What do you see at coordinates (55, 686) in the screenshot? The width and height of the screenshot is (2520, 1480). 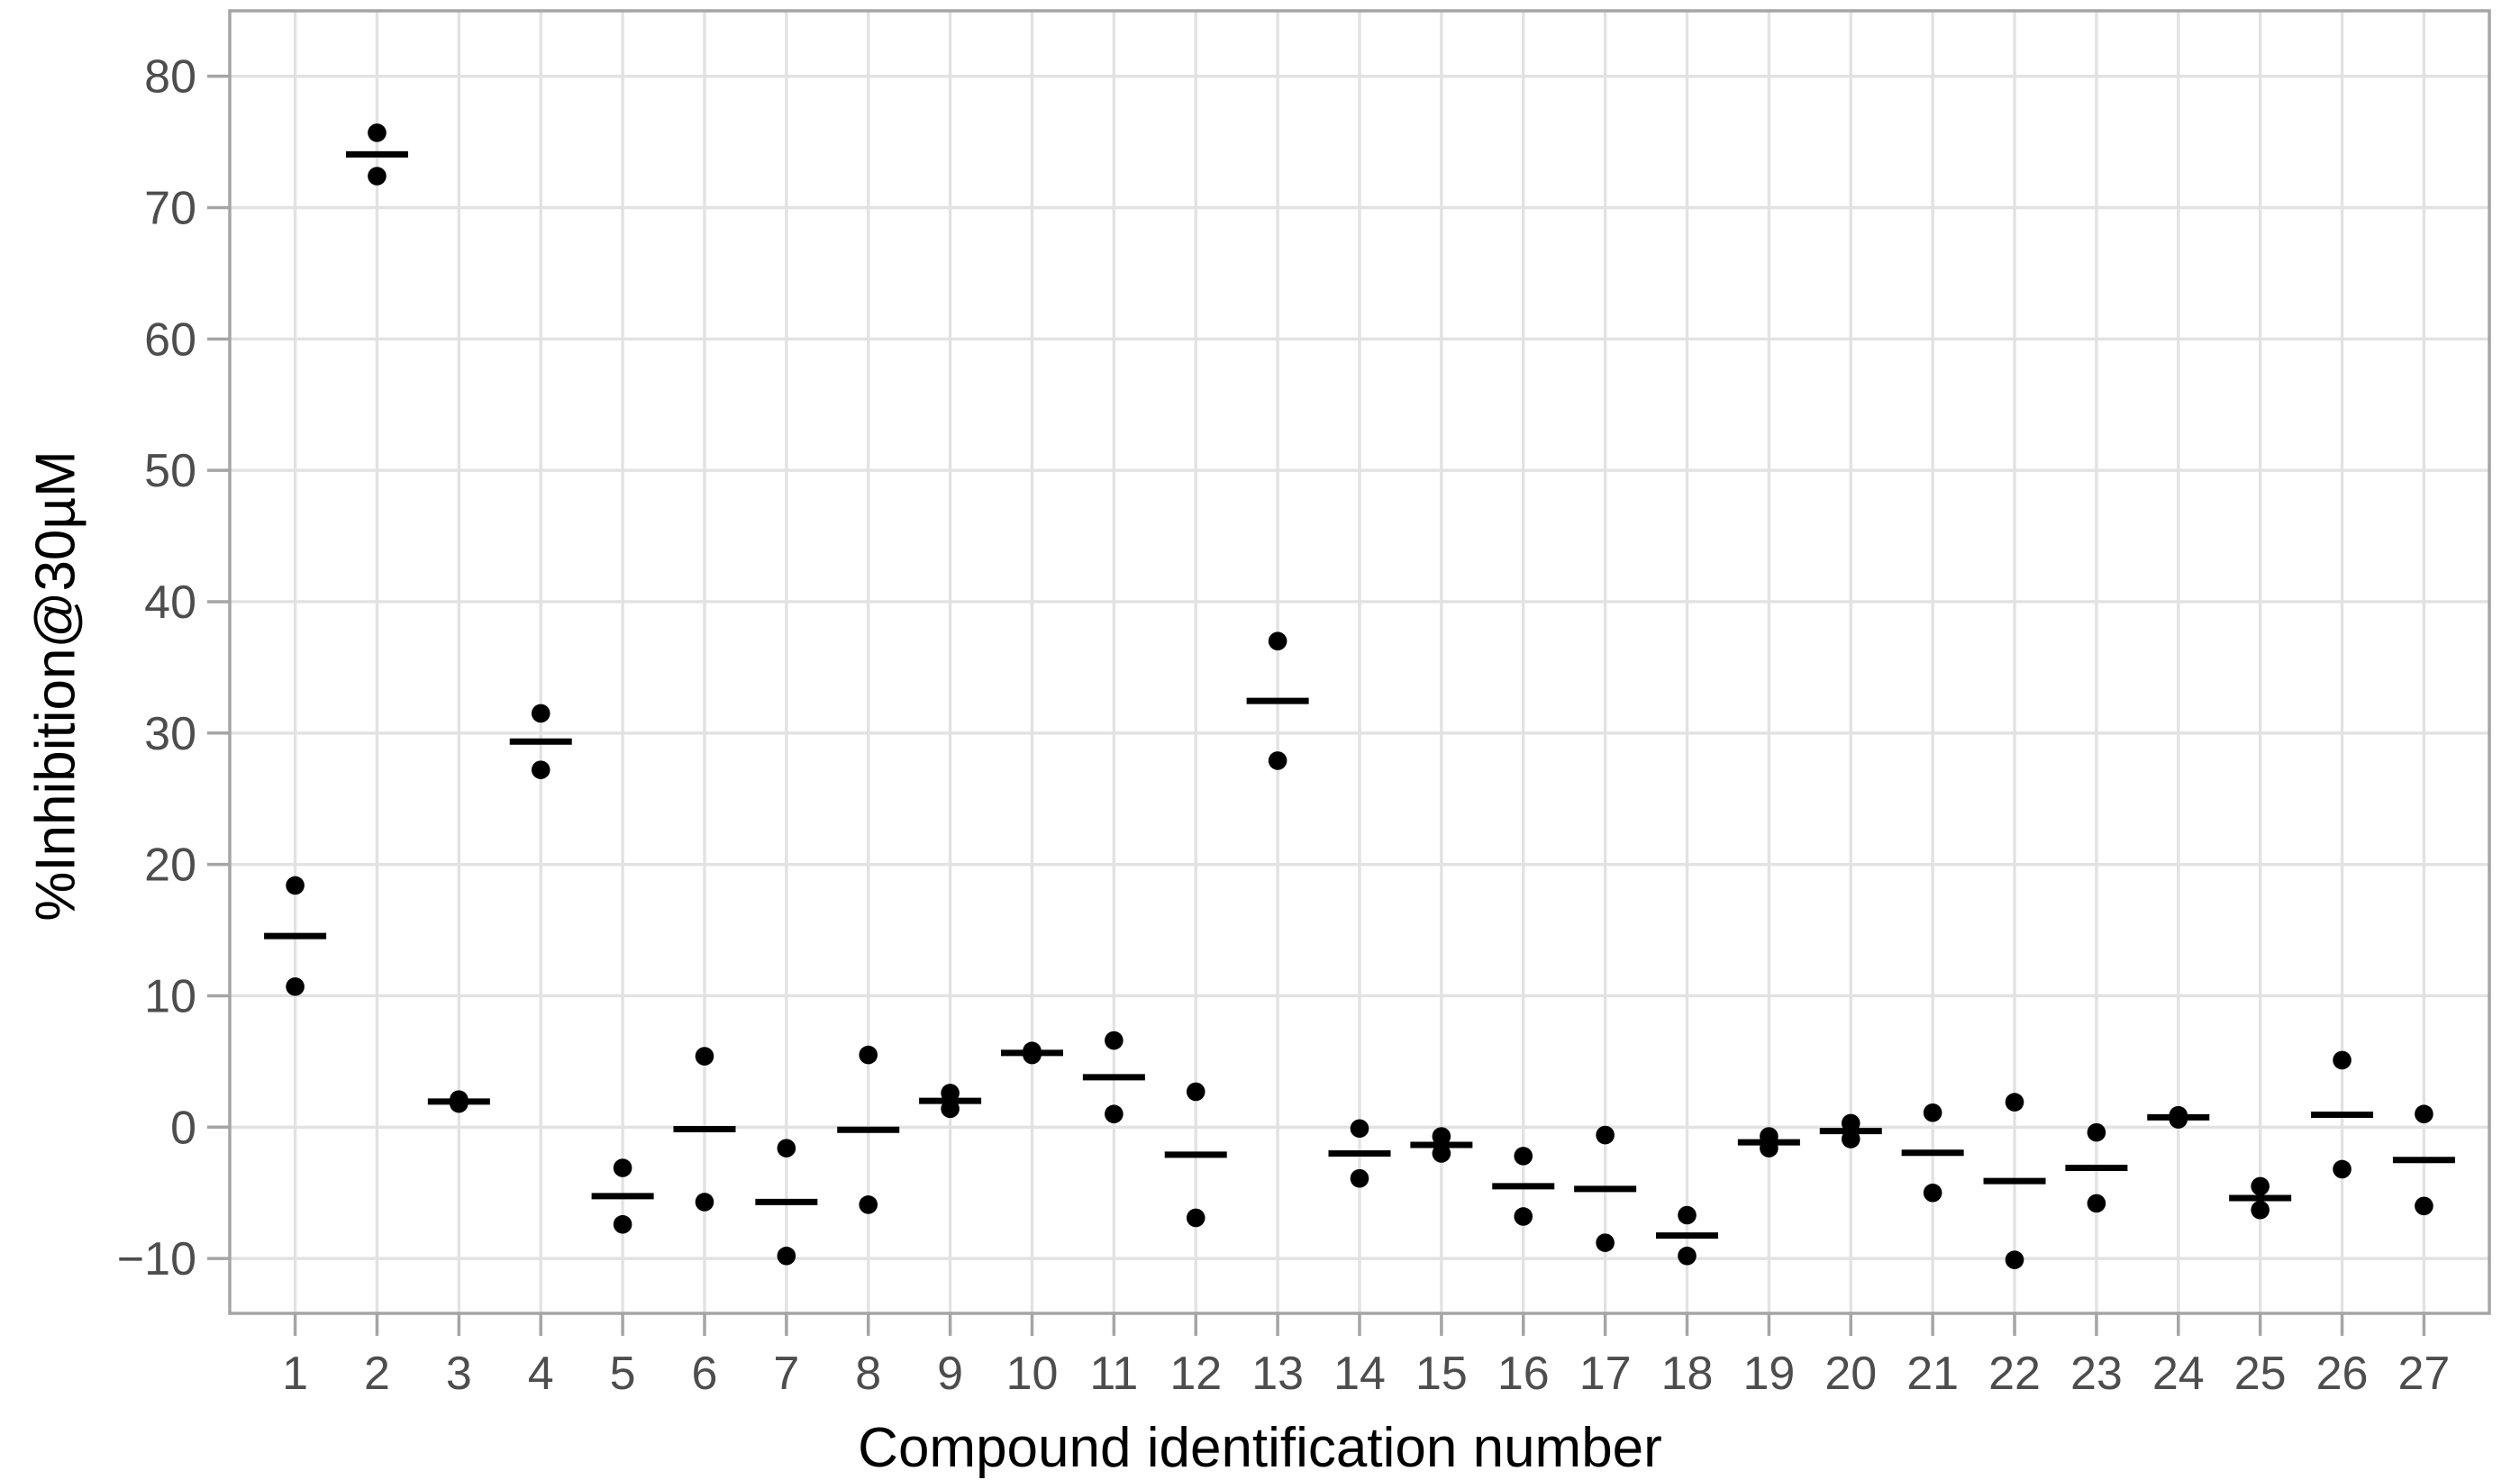 I see `y-axis-title: %Inhibition@30µM` at bounding box center [55, 686].